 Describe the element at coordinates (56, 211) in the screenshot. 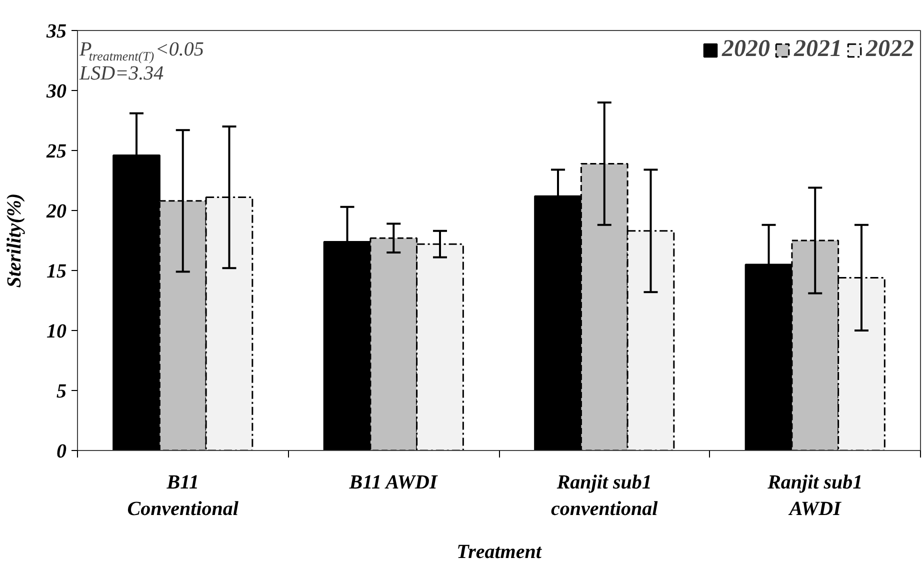

I see `y-tick-label: 20` at that location.